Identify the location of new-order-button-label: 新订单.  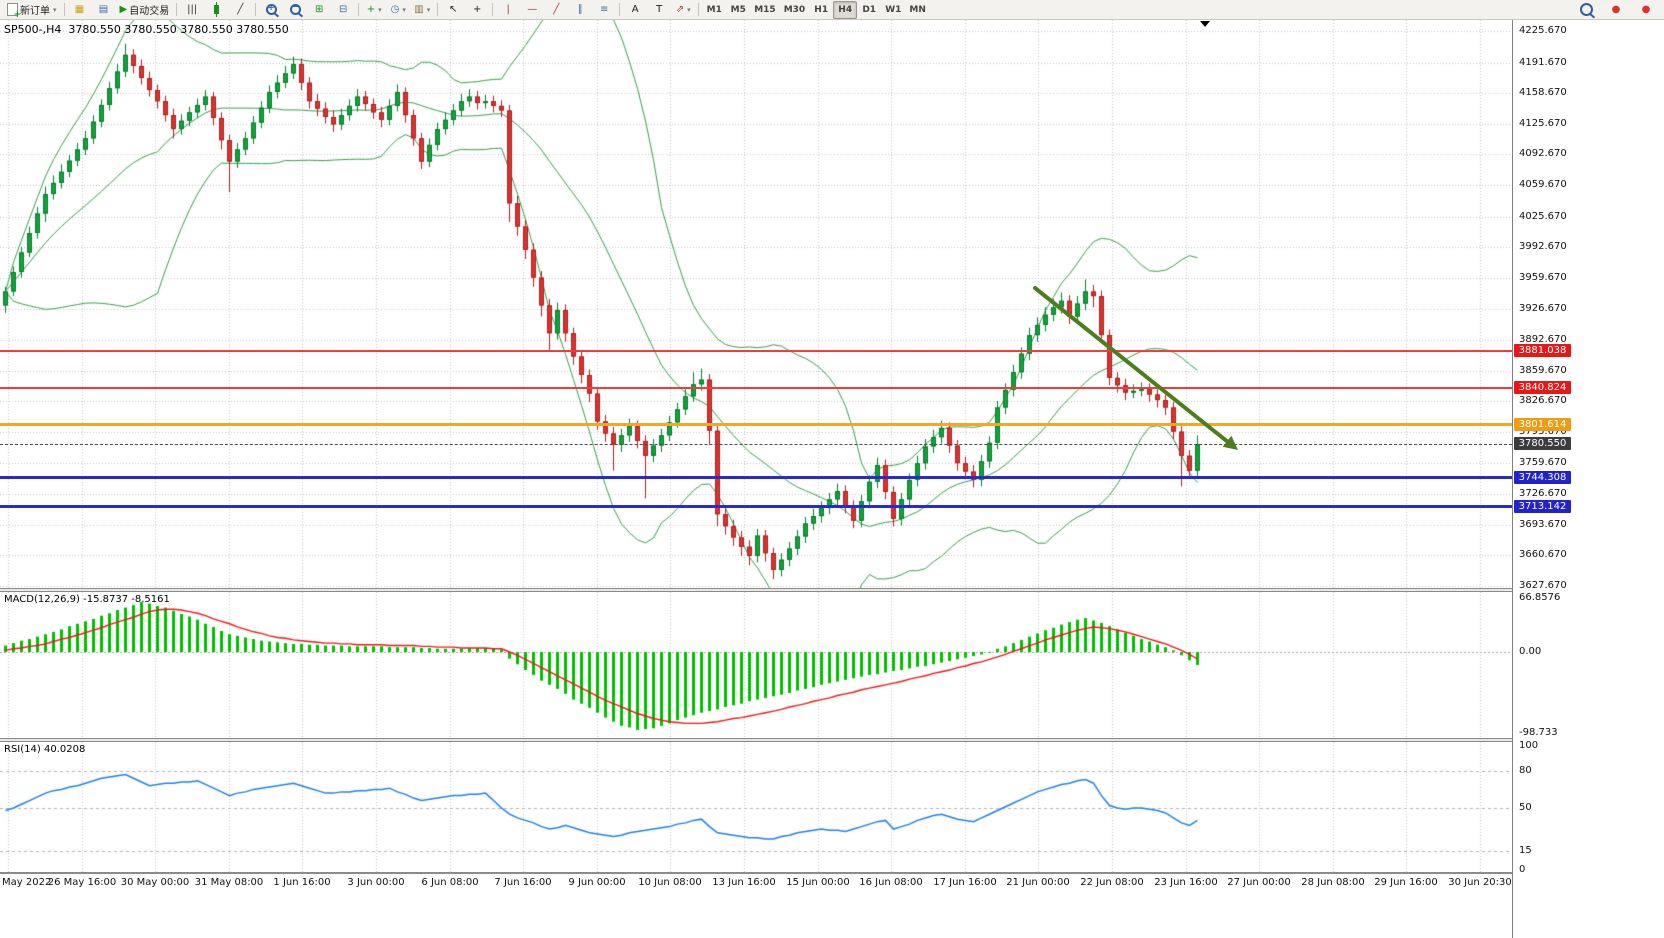
(35, 11).